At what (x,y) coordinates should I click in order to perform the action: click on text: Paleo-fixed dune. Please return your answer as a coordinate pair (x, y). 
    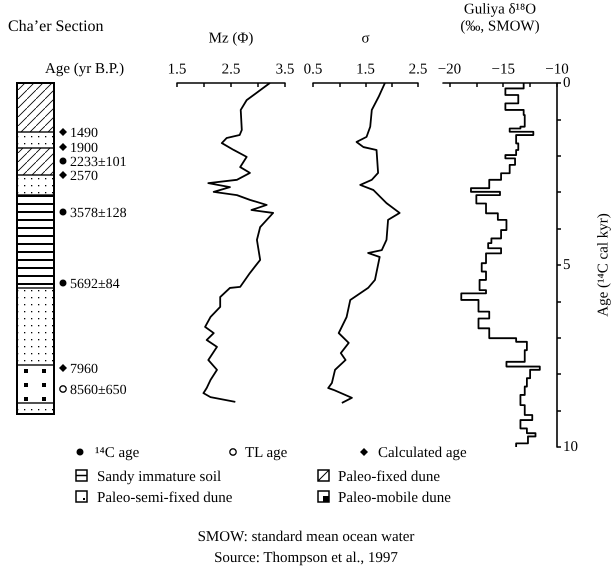
    Looking at the image, I should click on (389, 477).